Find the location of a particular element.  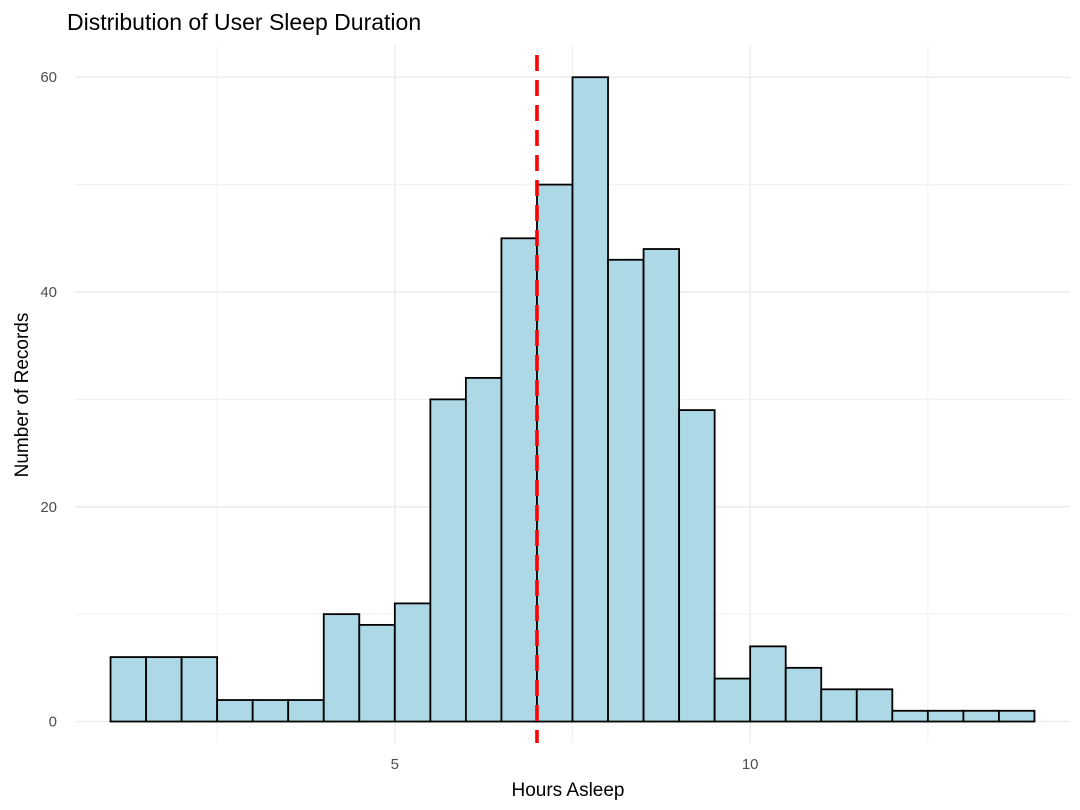

x-tick-label: 5 is located at coordinates (395, 764).